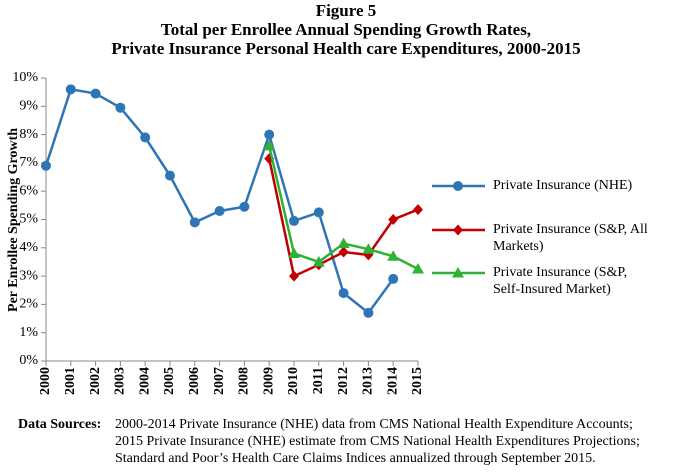 The image size is (693, 476). What do you see at coordinates (28, 106) in the screenshot?
I see `y-tick-label: 9%` at bounding box center [28, 106].